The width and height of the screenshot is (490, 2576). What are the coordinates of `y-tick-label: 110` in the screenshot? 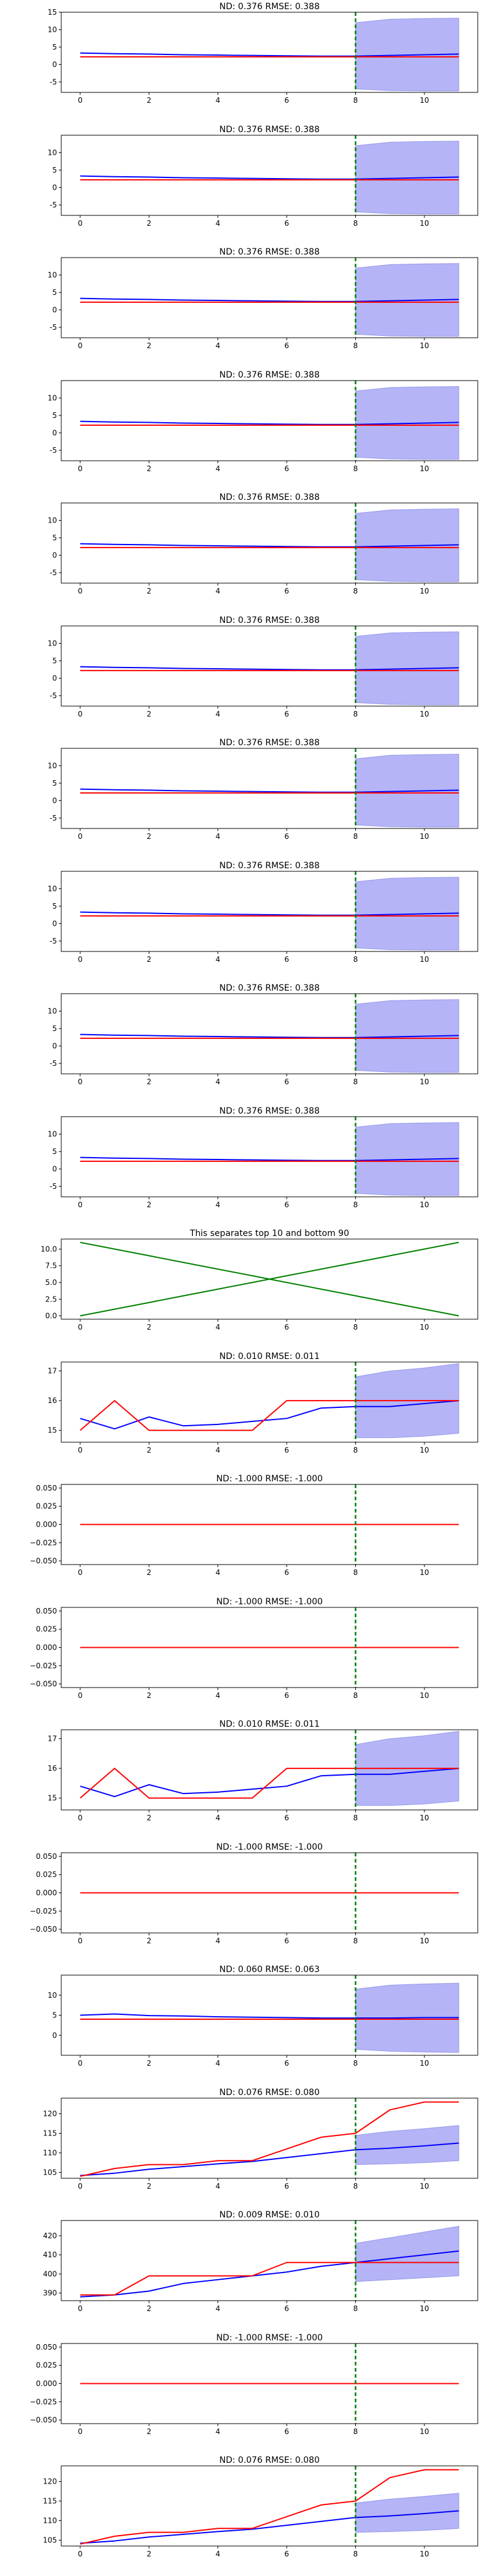 It's located at (50, 2152).